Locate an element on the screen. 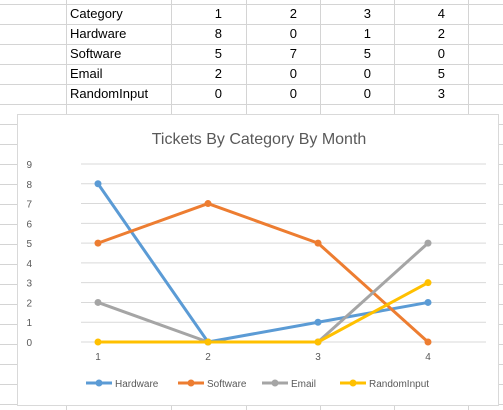 The image size is (503, 410). legend-entry: Email is located at coordinates (289, 384).